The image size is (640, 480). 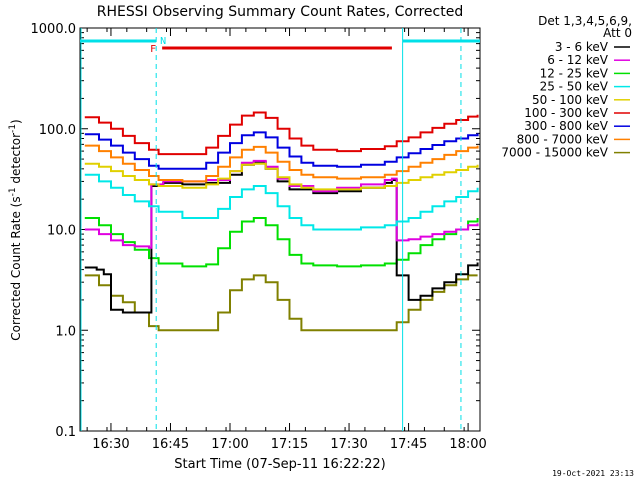 What do you see at coordinates (574, 73) in the screenshot?
I see `legend-label-2: 12 - 25 keV` at bounding box center [574, 73].